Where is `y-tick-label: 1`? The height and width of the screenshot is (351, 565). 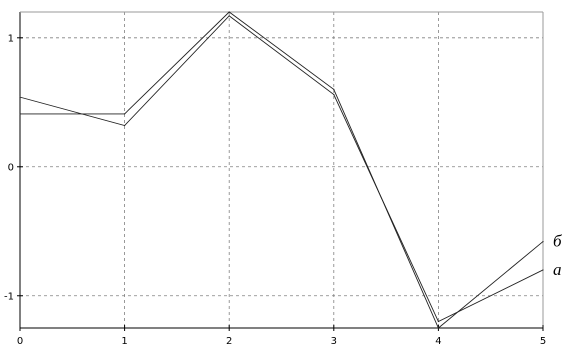
y-tick-label: 1 is located at coordinates (11, 38).